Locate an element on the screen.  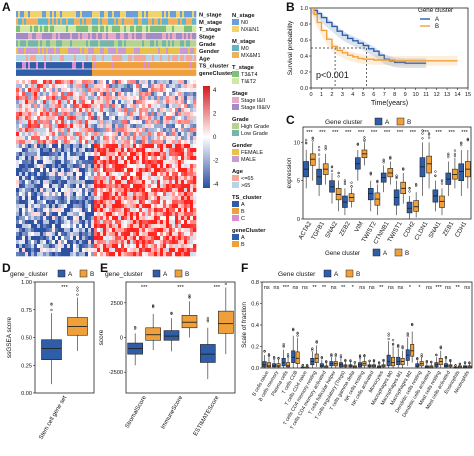
annotation-track is located at coordinates (106, 58).